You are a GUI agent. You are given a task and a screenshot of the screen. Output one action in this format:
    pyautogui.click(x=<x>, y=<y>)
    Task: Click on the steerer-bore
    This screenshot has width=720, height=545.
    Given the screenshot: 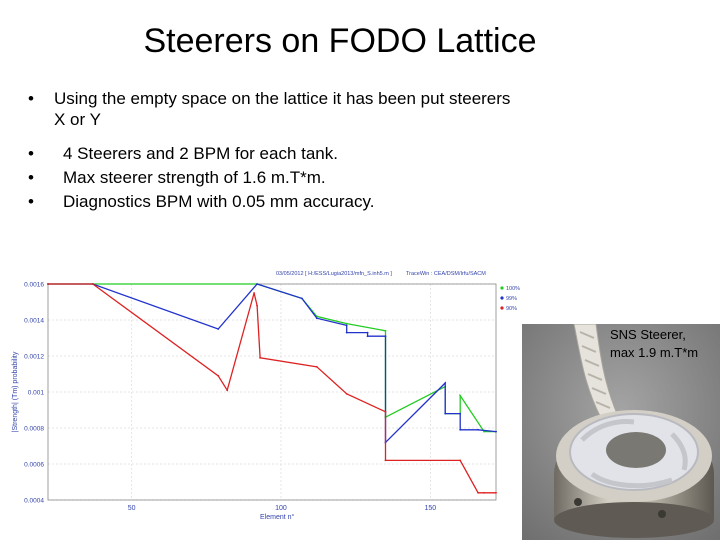 What is the action you would take?
    pyautogui.click(x=636, y=450)
    